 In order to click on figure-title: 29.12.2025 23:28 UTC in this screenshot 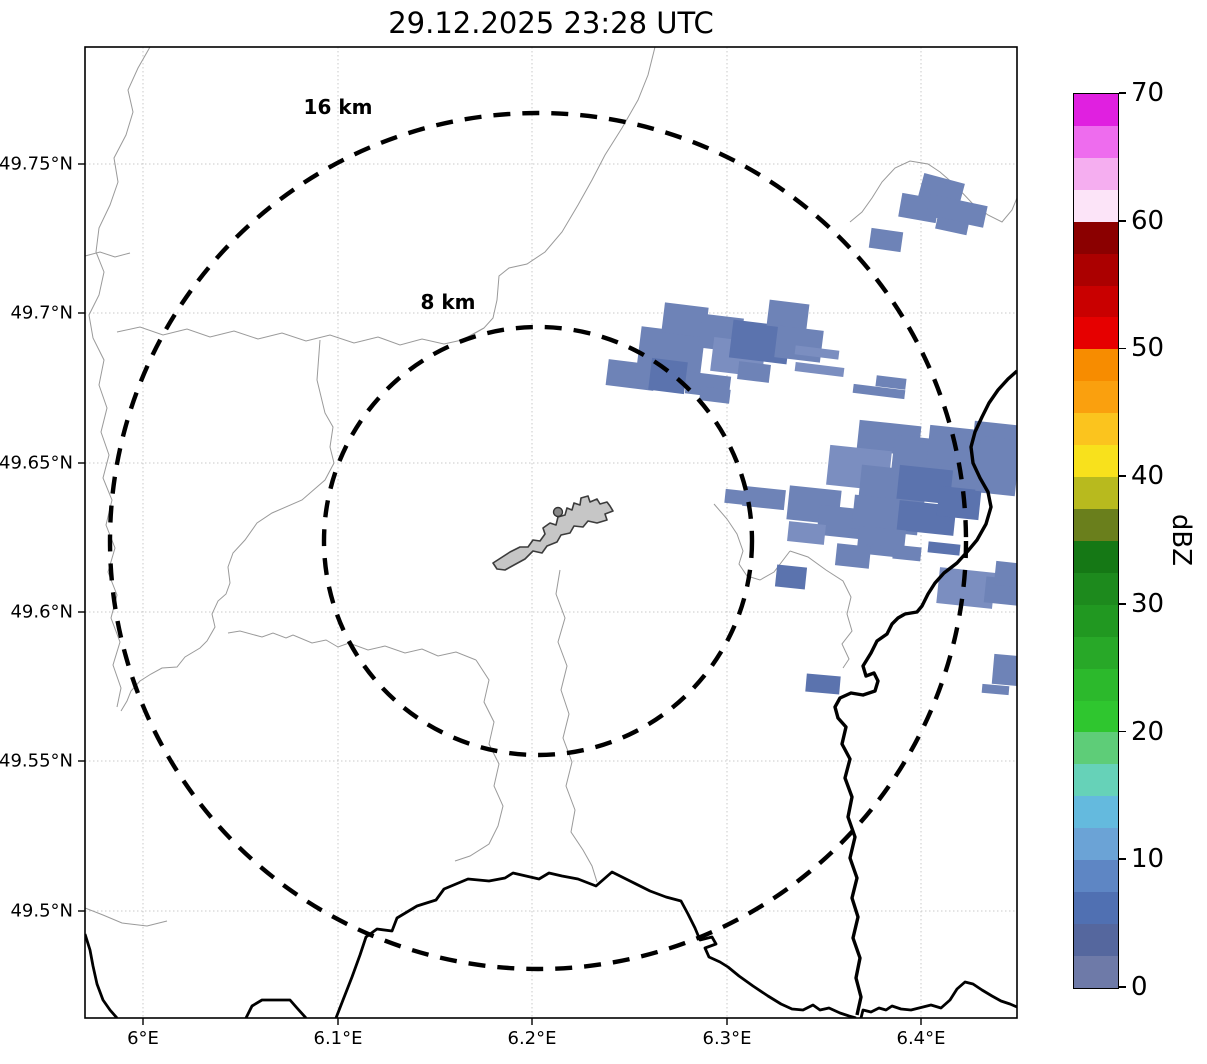, I will do `click(551, 23)`.